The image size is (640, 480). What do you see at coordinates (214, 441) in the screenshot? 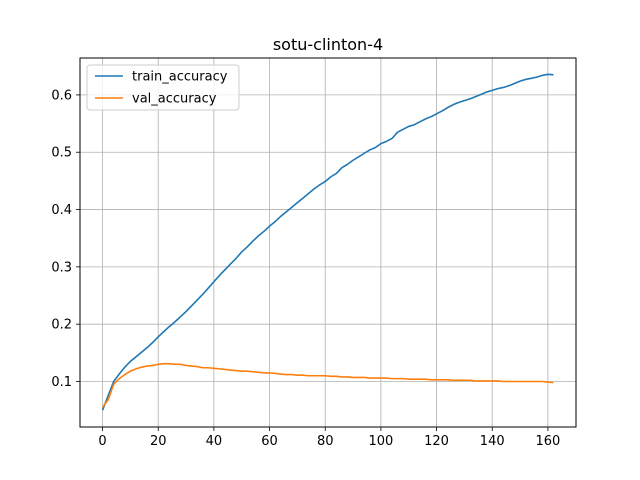
I see `x-tick-label: 40` at bounding box center [214, 441].